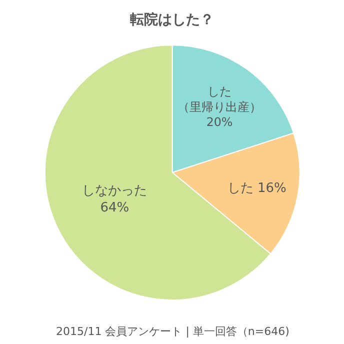 This screenshot has width=344, height=344. What do you see at coordinates (115, 208) in the screenshot?
I see `data-label: 64%` at bounding box center [115, 208].